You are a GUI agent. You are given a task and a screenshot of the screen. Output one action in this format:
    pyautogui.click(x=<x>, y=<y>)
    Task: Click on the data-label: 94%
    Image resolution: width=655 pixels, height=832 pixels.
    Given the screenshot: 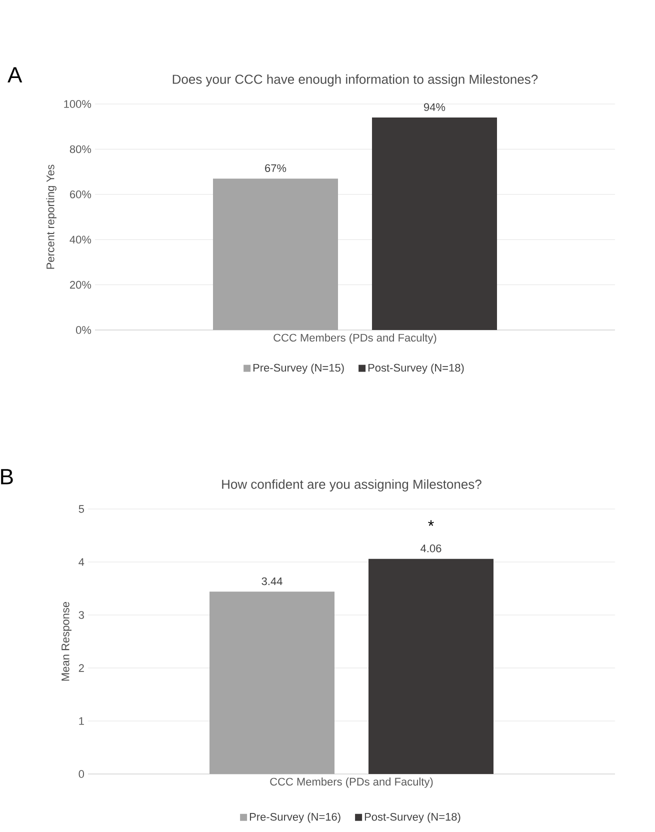 What is the action you would take?
    pyautogui.click(x=435, y=107)
    